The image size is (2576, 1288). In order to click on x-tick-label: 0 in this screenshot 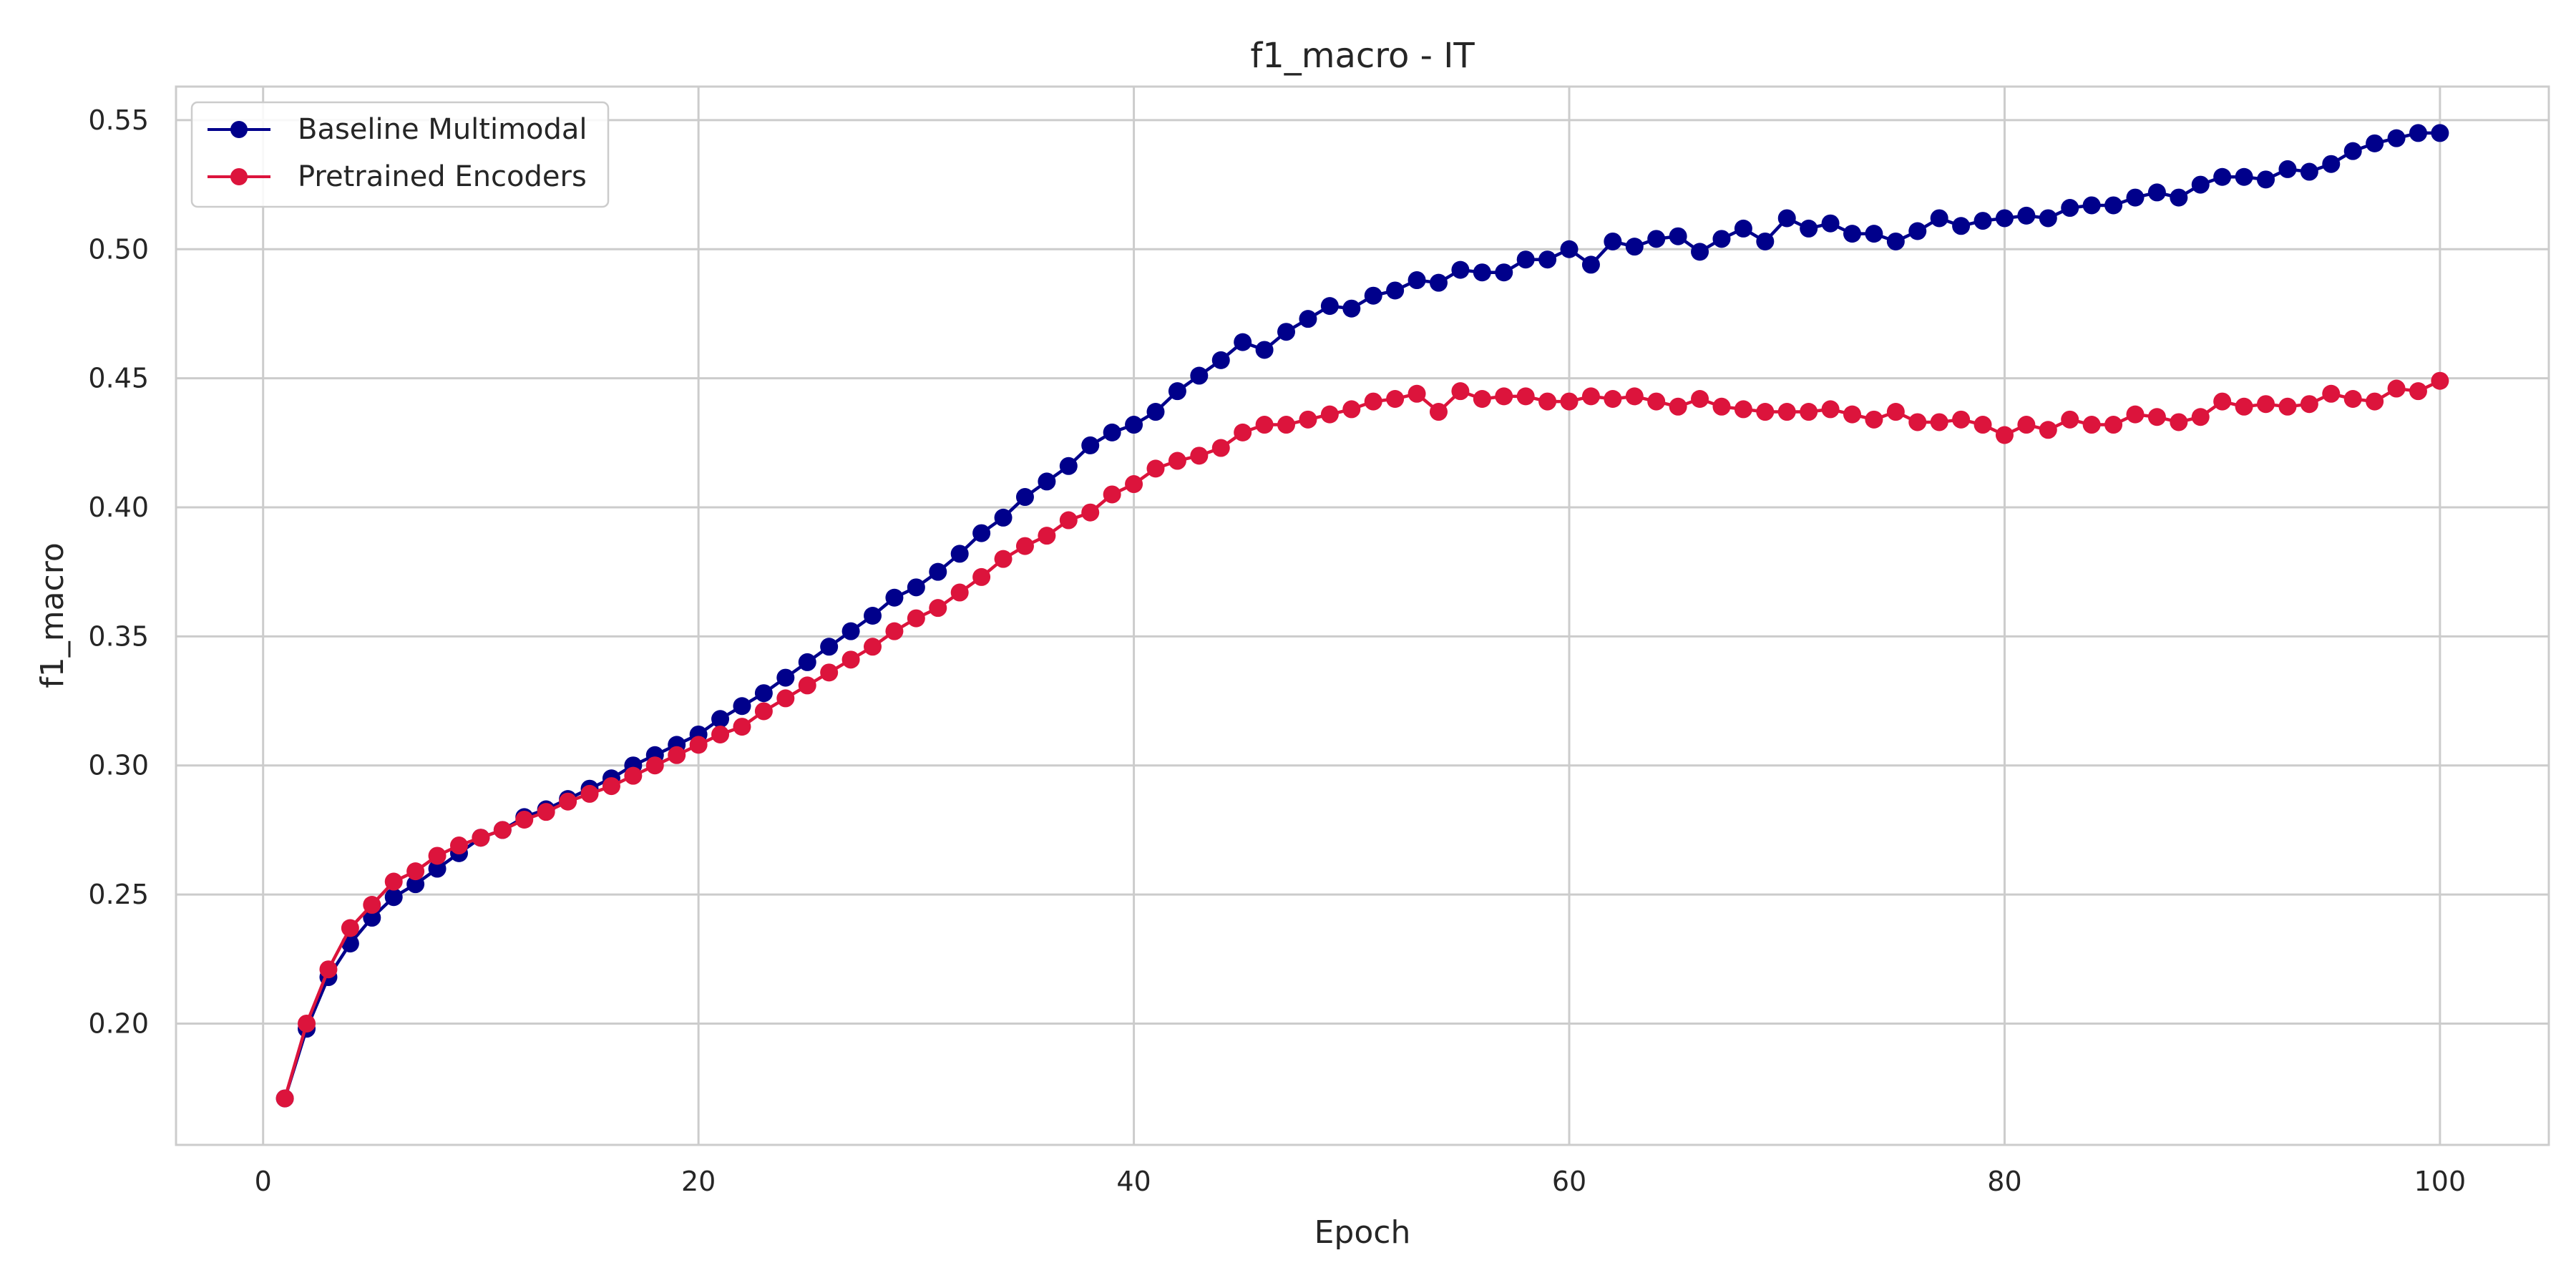, I will do `click(263, 1181)`.